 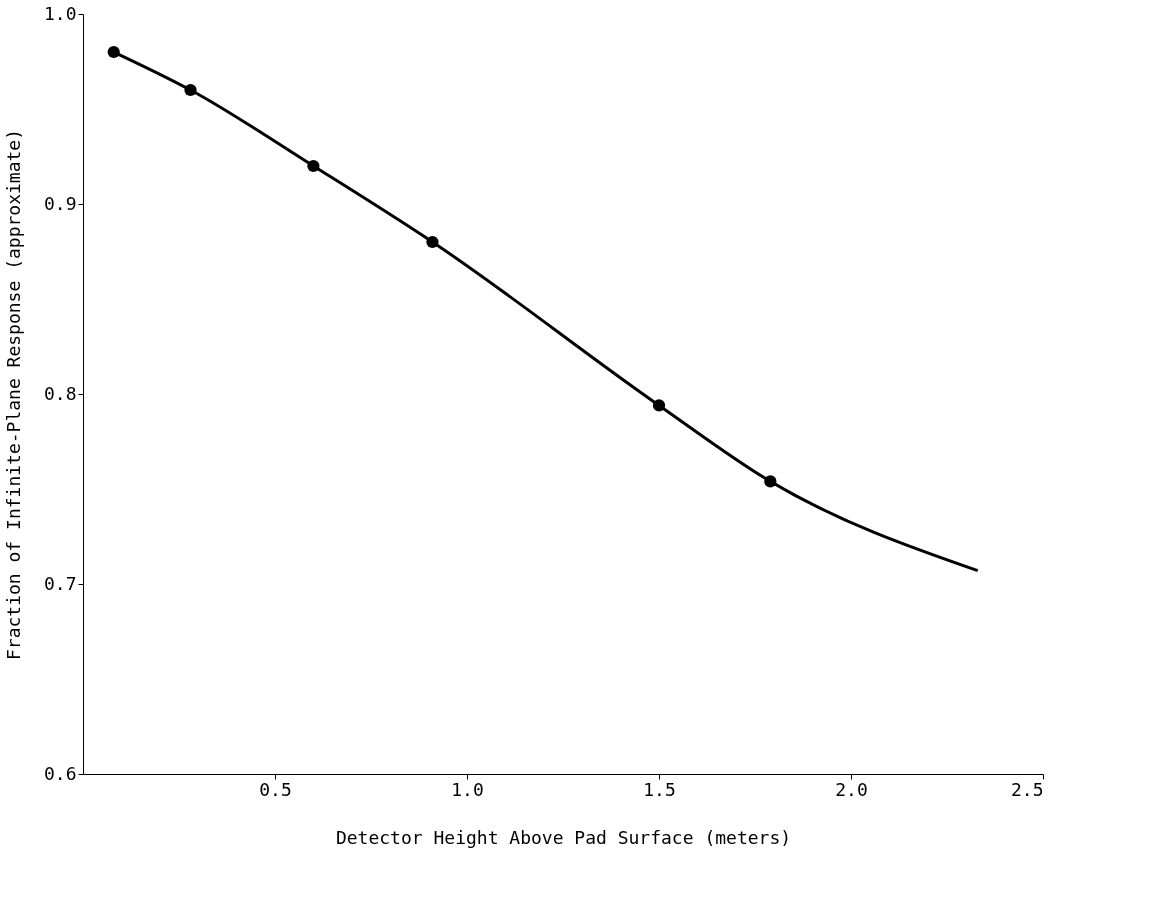 What do you see at coordinates (60, 203) in the screenshot?
I see `y-tick-label: 0.9` at bounding box center [60, 203].